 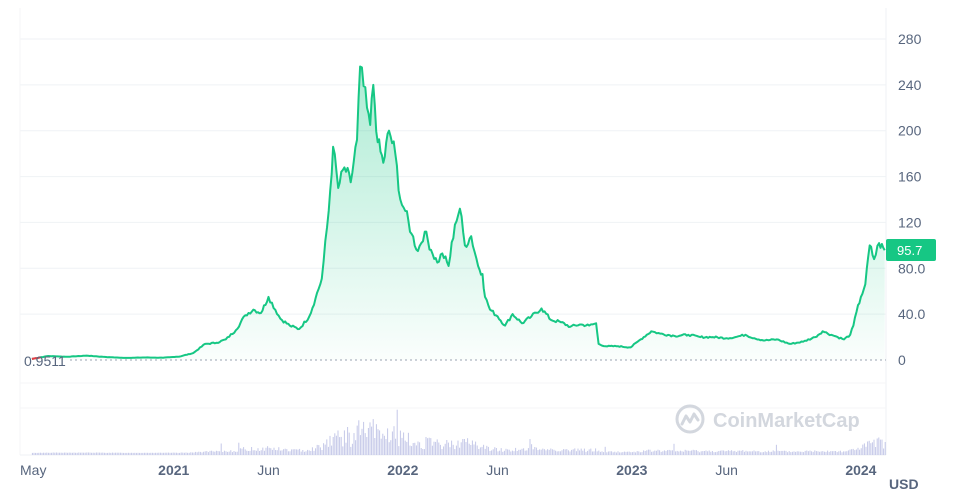 I want to click on y-tick-label: 160, so click(x=910, y=177).